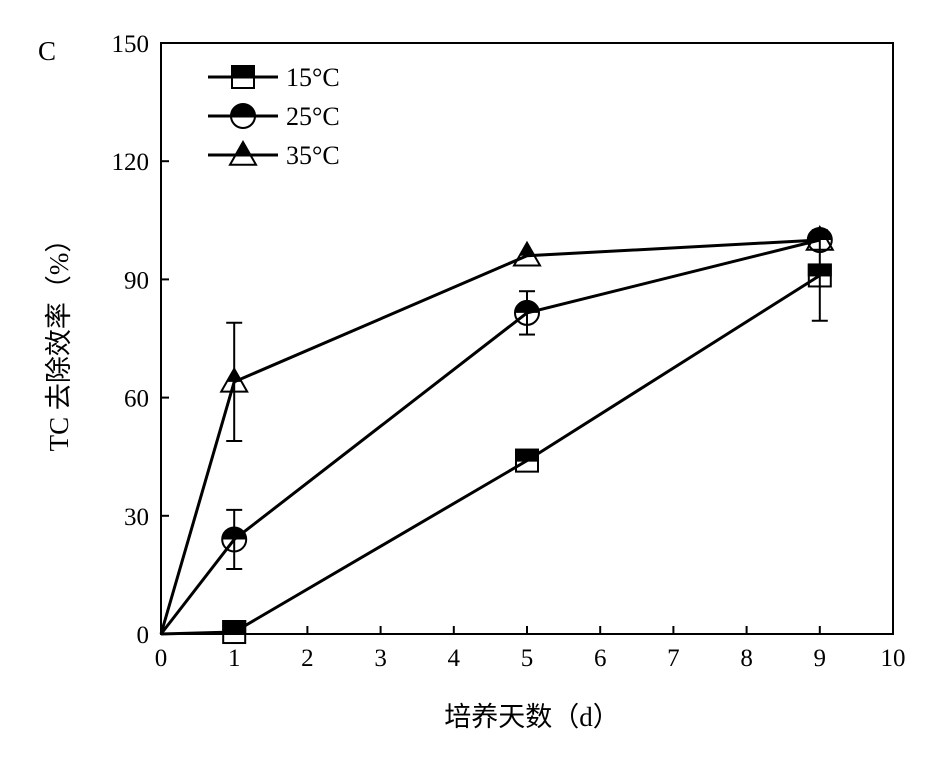 The height and width of the screenshot is (761, 931). I want to click on y-tick-label: 120, so click(131, 162).